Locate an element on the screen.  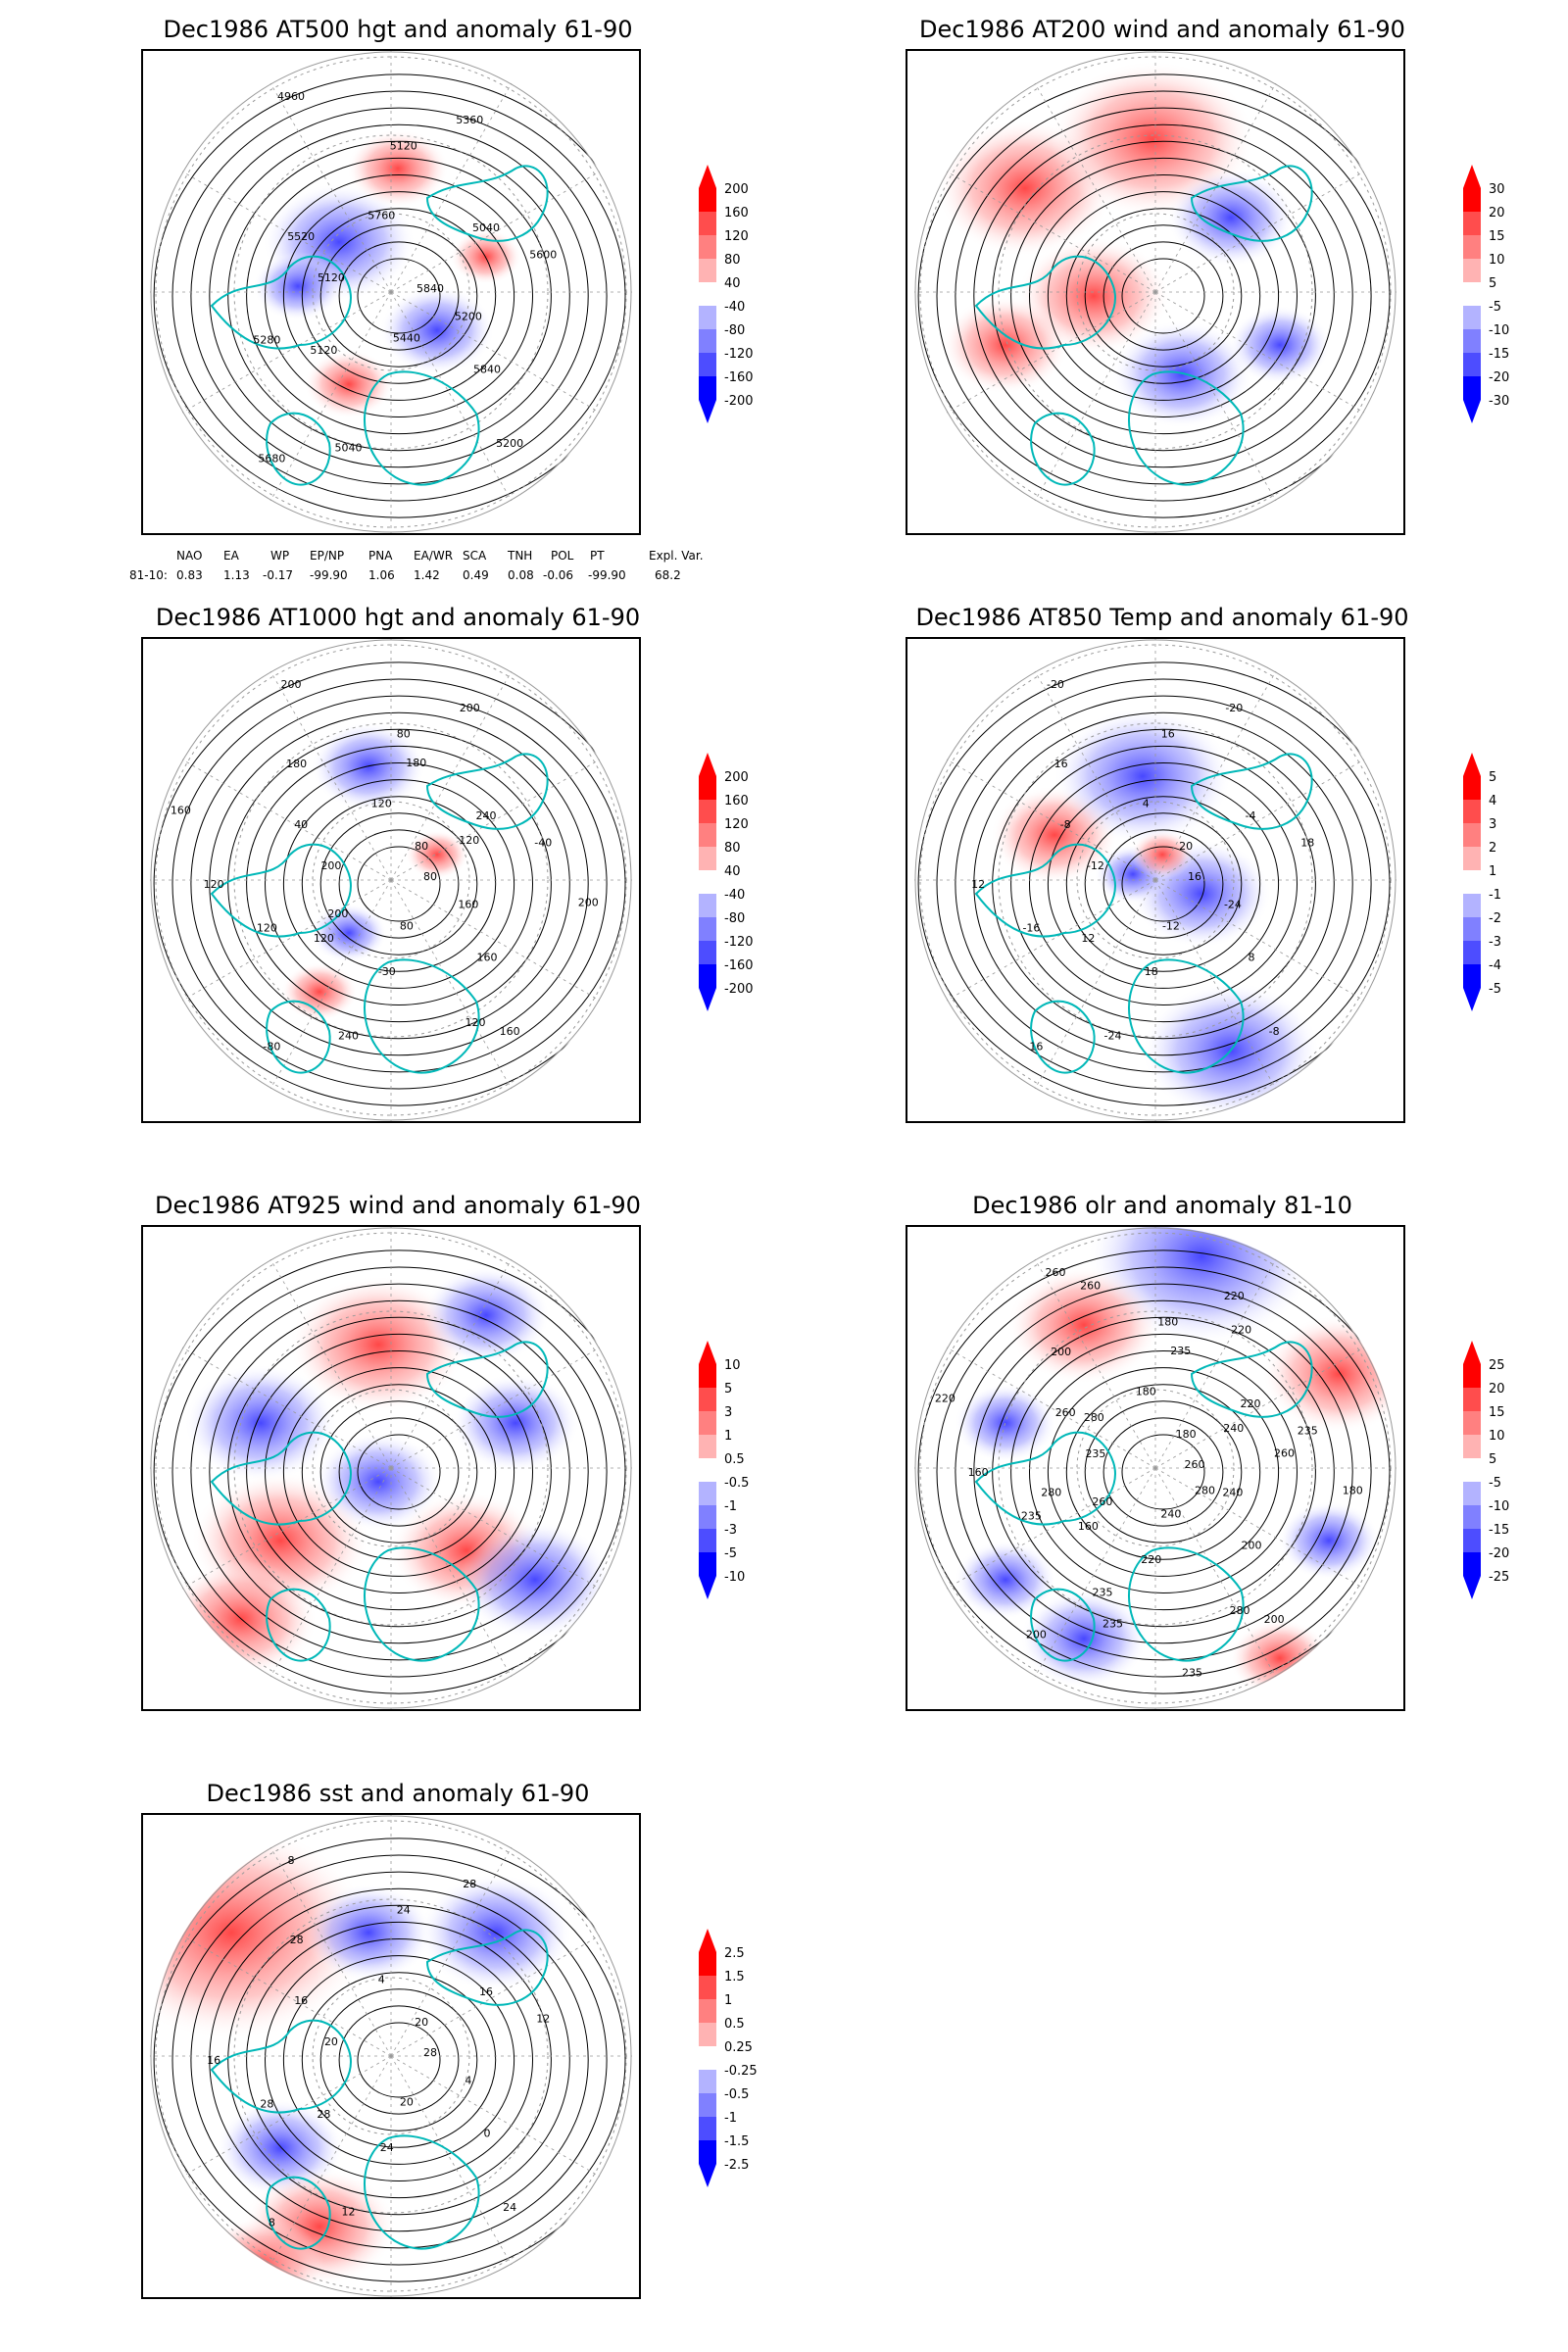
colorbar-label: -0.5 is located at coordinates (736, 1483).